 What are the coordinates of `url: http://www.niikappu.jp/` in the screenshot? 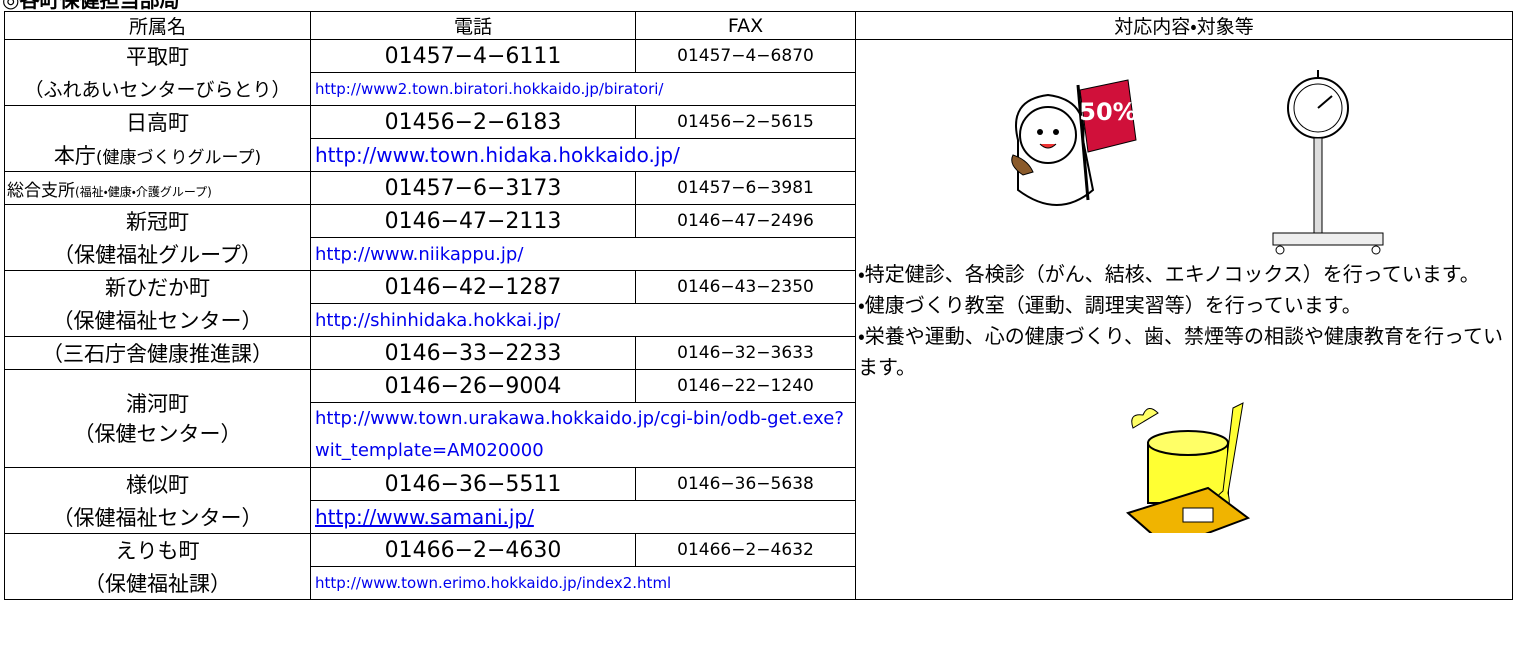 It's located at (583, 254).